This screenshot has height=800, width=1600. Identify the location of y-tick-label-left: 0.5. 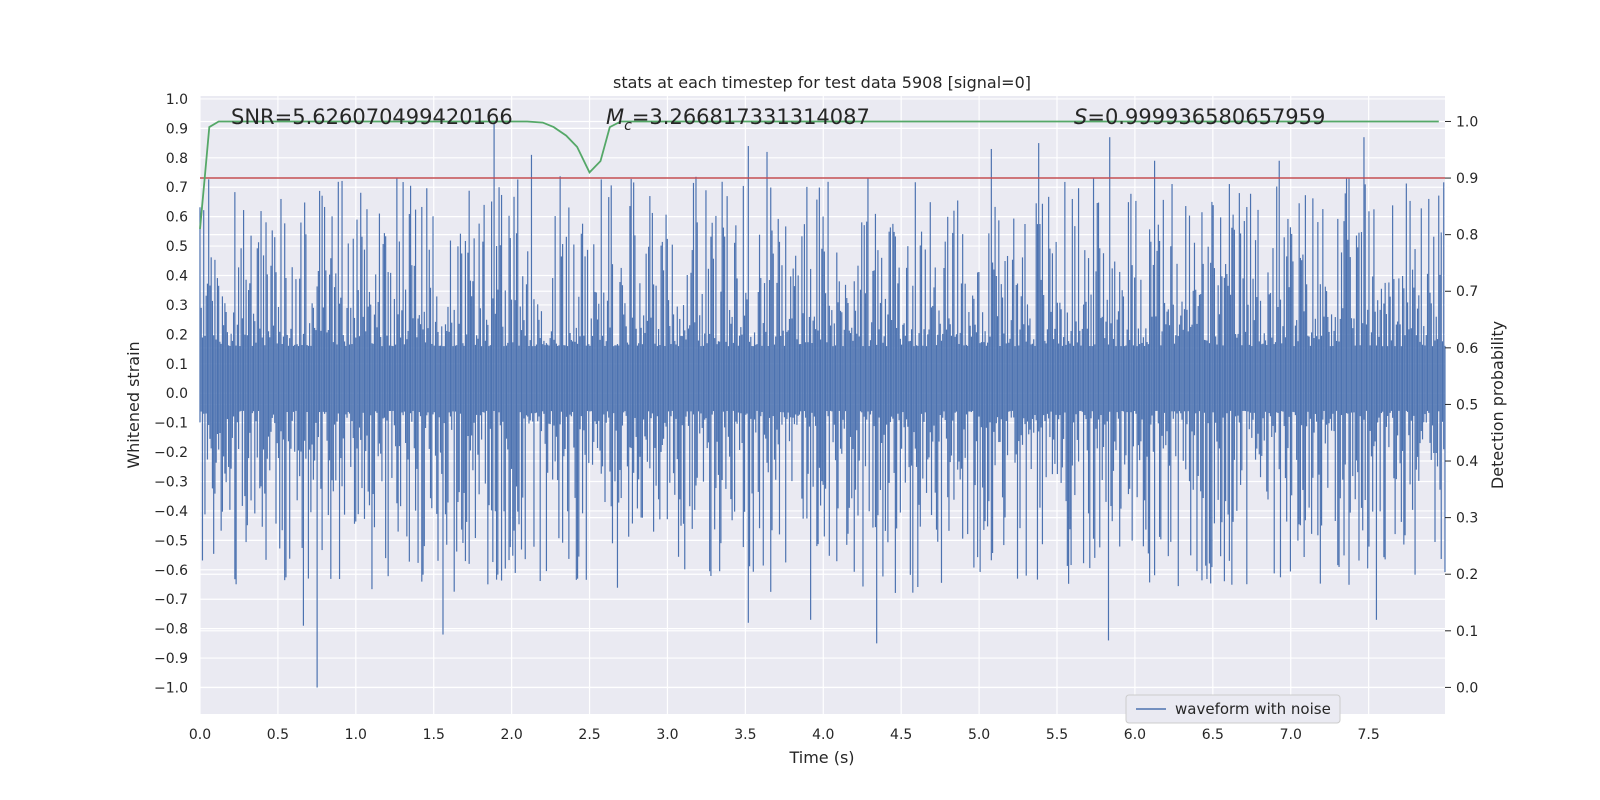
(177, 247).